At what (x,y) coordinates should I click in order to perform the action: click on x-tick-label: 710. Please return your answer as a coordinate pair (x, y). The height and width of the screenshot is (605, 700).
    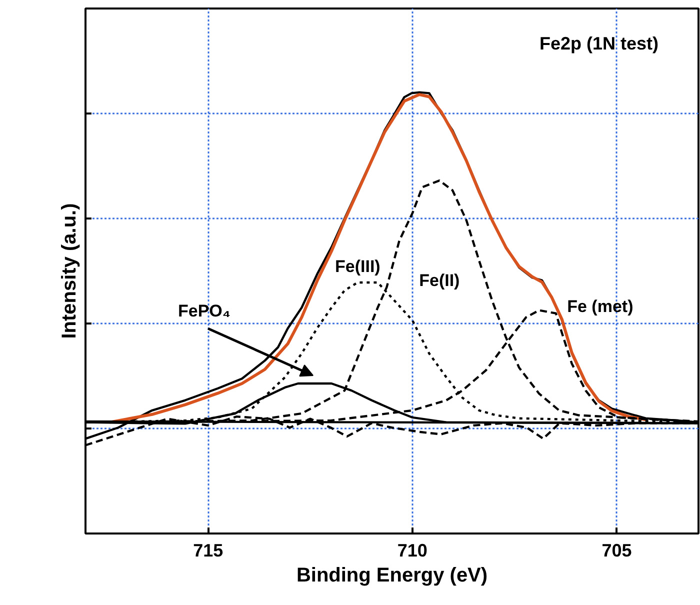
    Looking at the image, I should click on (412, 550).